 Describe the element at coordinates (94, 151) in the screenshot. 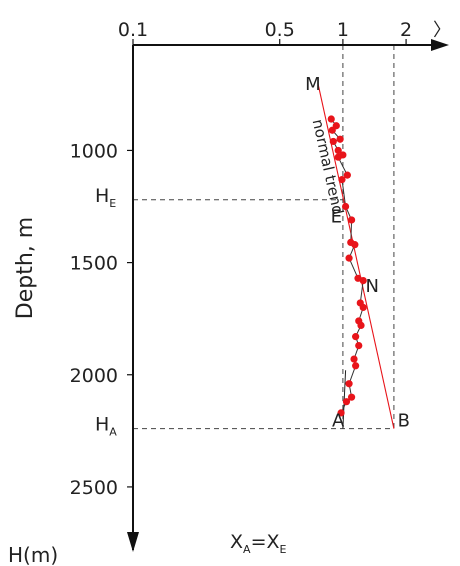

I see `y-tick-label: 1000` at that location.